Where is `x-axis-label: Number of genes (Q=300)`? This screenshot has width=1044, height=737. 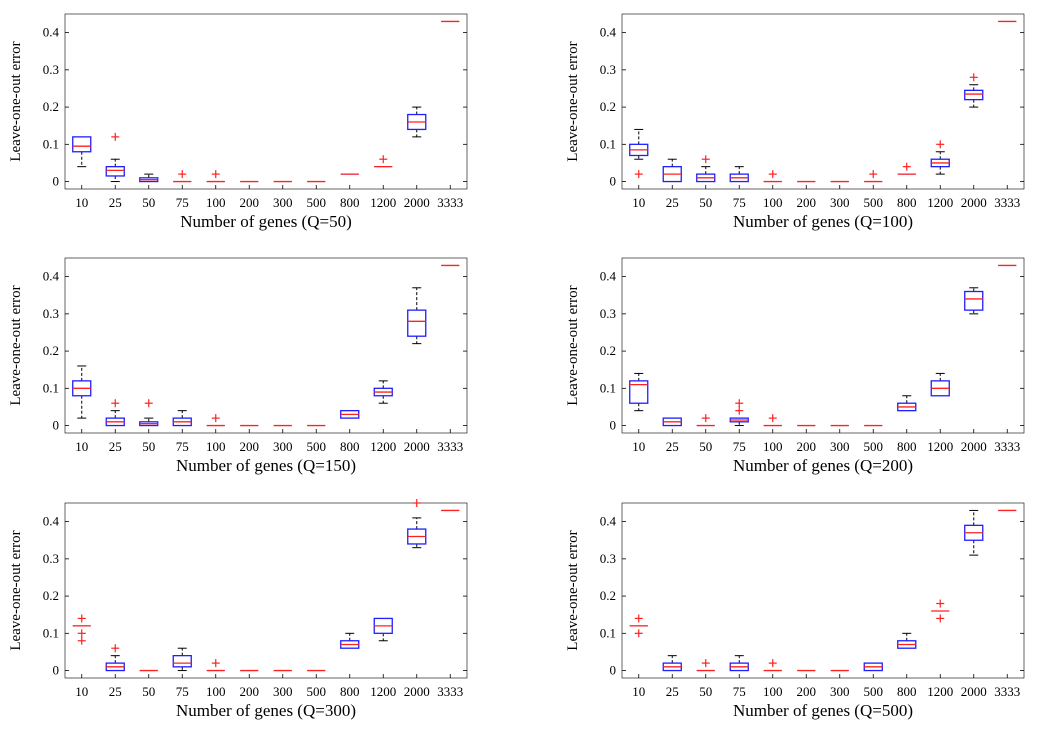
x-axis-label: Number of genes (Q=300) is located at coordinates (266, 710).